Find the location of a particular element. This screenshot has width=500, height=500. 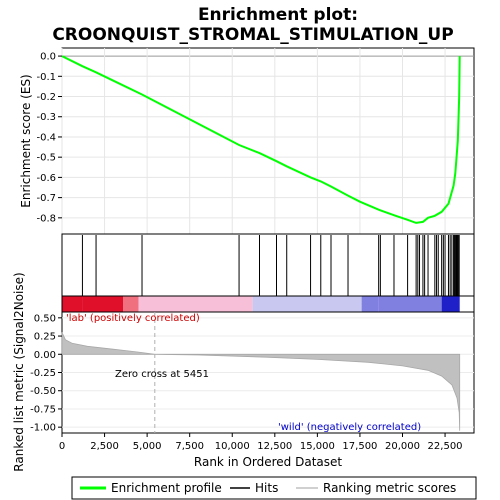

x-tick-label: 2,500 is located at coordinates (104, 446).